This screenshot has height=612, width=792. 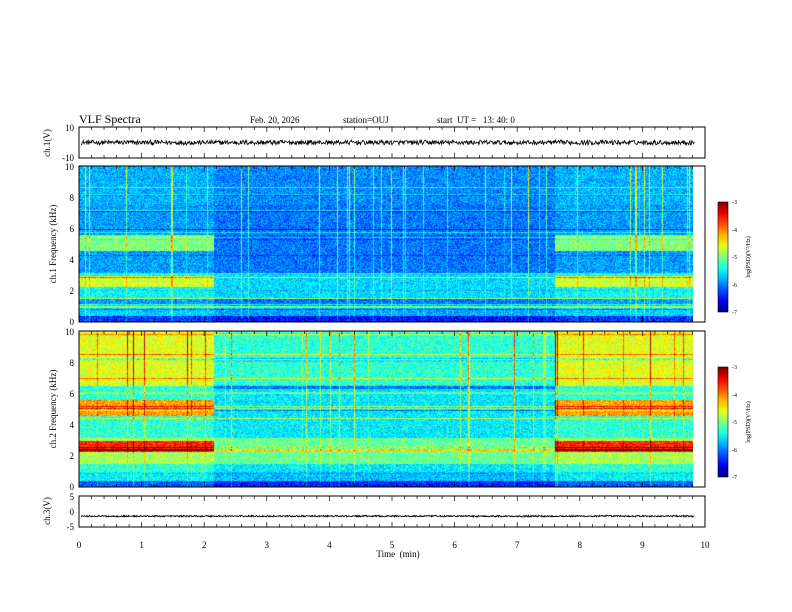 I want to click on x-tick-label-5: 5, so click(x=392, y=545).